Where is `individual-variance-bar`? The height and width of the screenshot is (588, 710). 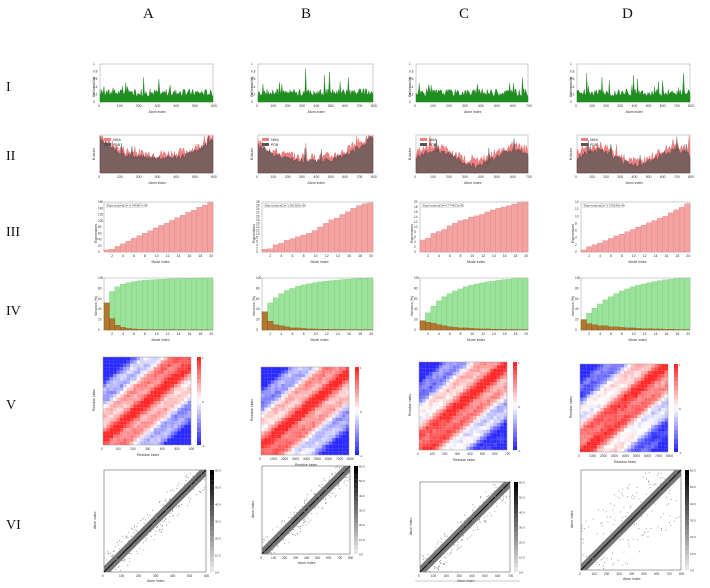
individual-variance-bar is located at coordinates (444, 328).